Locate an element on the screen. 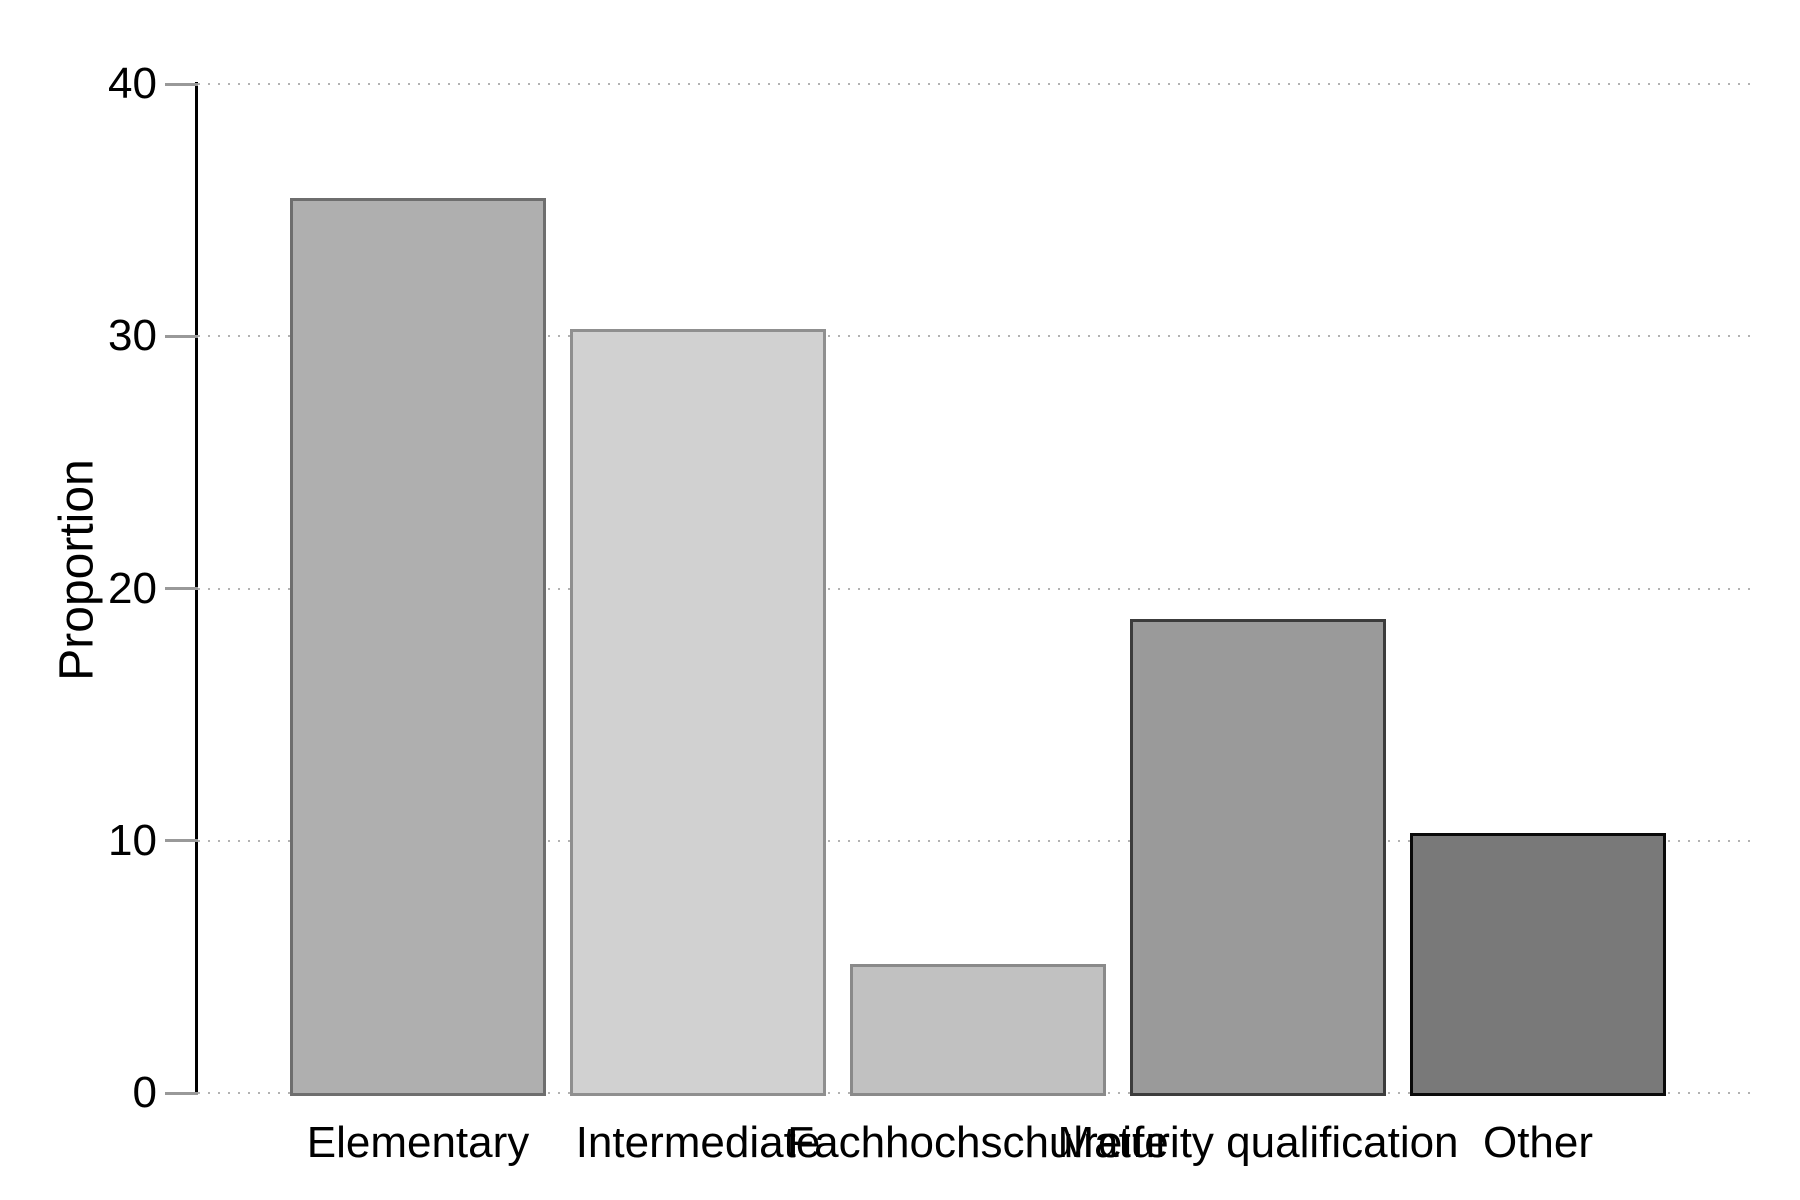 This screenshot has width=1800, height=1200. x-tick-label-elementary: Elementary is located at coordinates (418, 1142).